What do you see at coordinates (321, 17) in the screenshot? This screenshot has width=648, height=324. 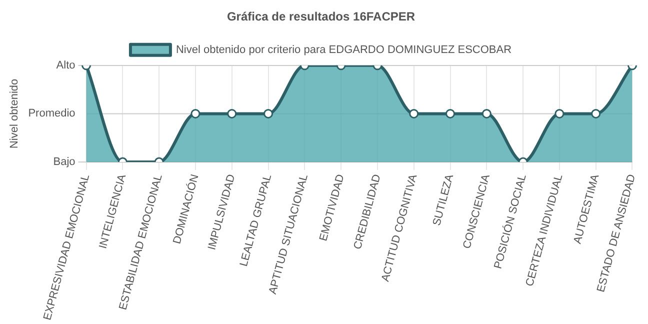 I see `chart-title: Gráfica de resultados 16FACPER` at bounding box center [321, 17].